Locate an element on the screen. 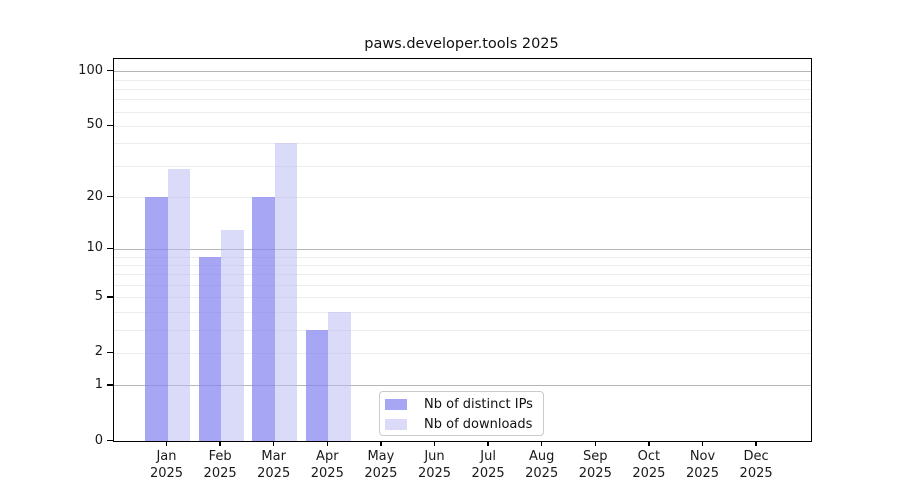  x-label-month-aug: Aug is located at coordinates (541, 456).